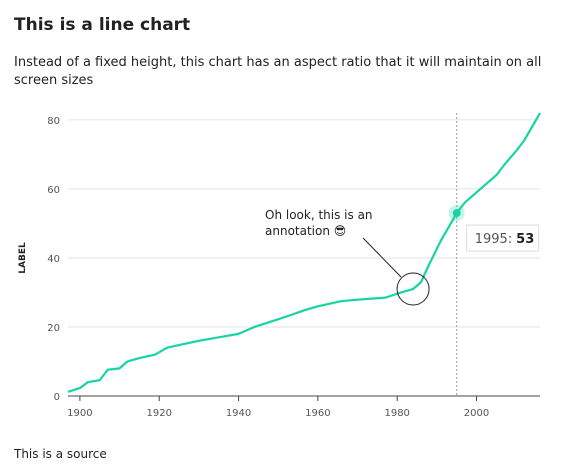 The height and width of the screenshot is (471, 569). What do you see at coordinates (319, 215) in the screenshot?
I see `annotation-text: Oh look, this is an` at bounding box center [319, 215].